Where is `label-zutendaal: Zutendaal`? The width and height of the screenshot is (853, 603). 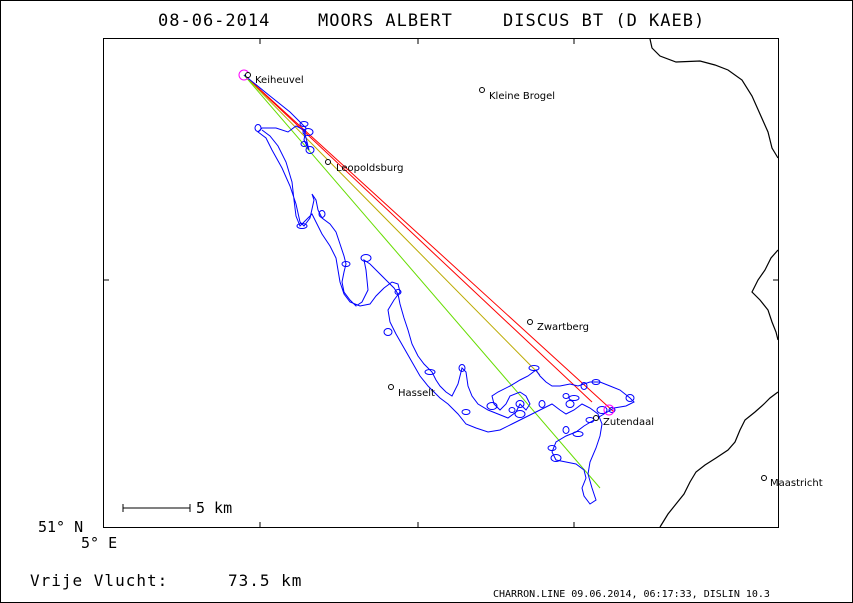 label-zutendaal: Zutendaal is located at coordinates (628, 422).